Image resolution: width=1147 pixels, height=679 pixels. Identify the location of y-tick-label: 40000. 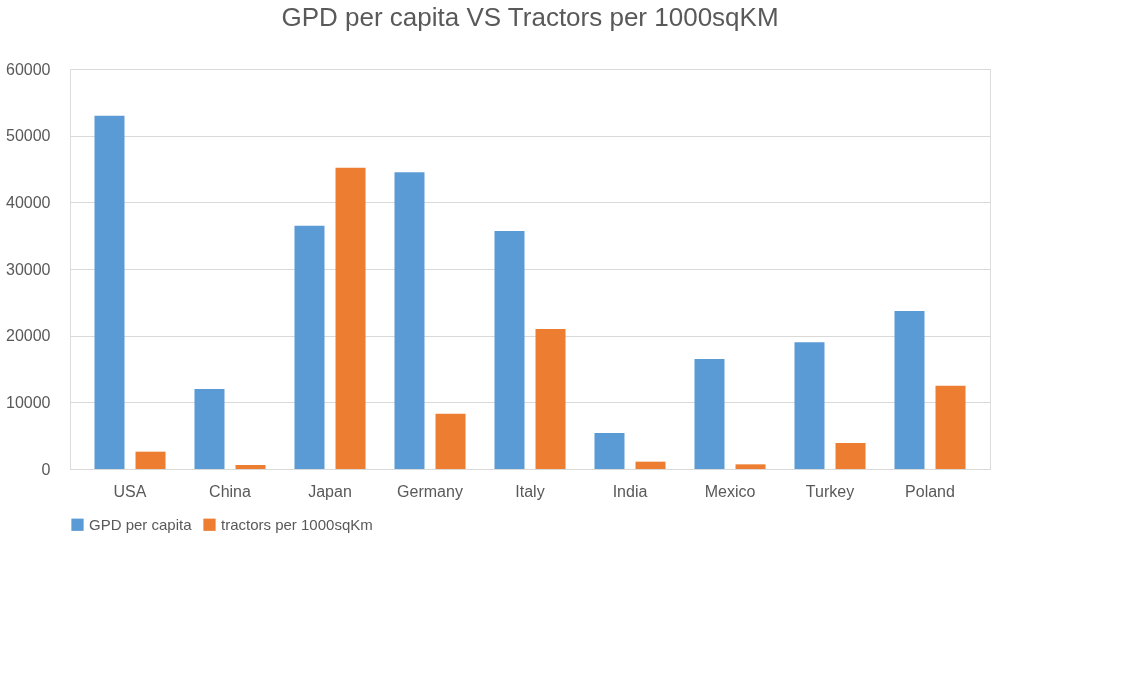
(28, 202).